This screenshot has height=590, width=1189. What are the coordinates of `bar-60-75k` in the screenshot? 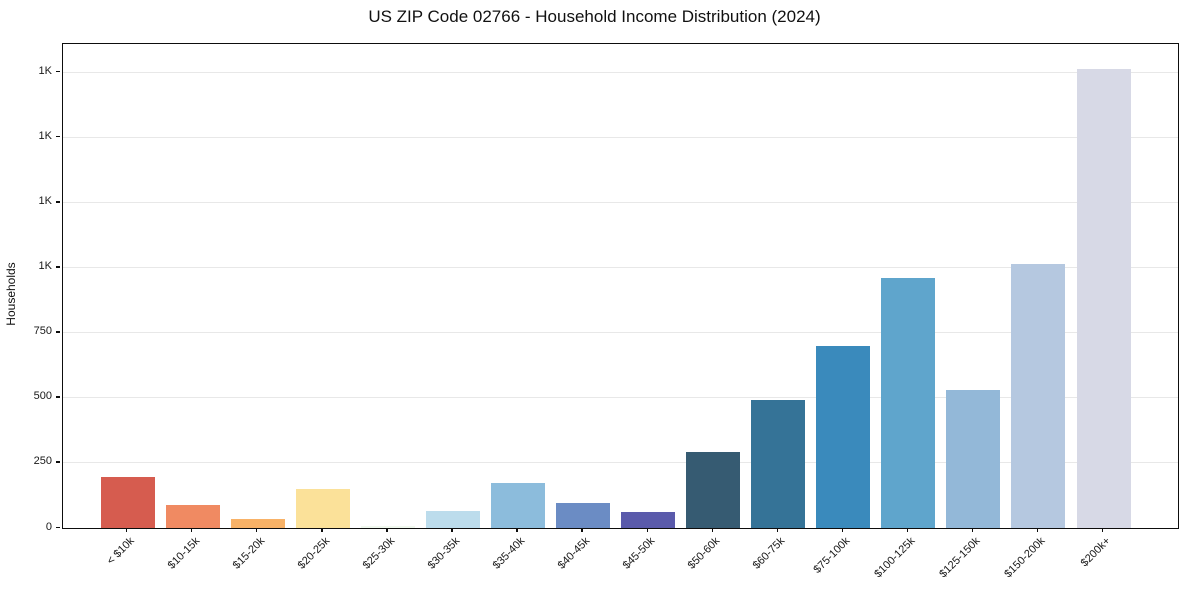 It's located at (778, 463).